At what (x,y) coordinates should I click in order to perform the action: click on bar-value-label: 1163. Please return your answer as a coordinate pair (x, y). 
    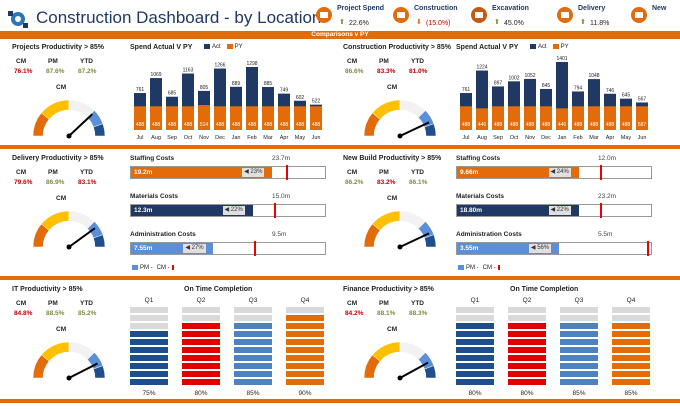
    Looking at the image, I should click on (188, 71).